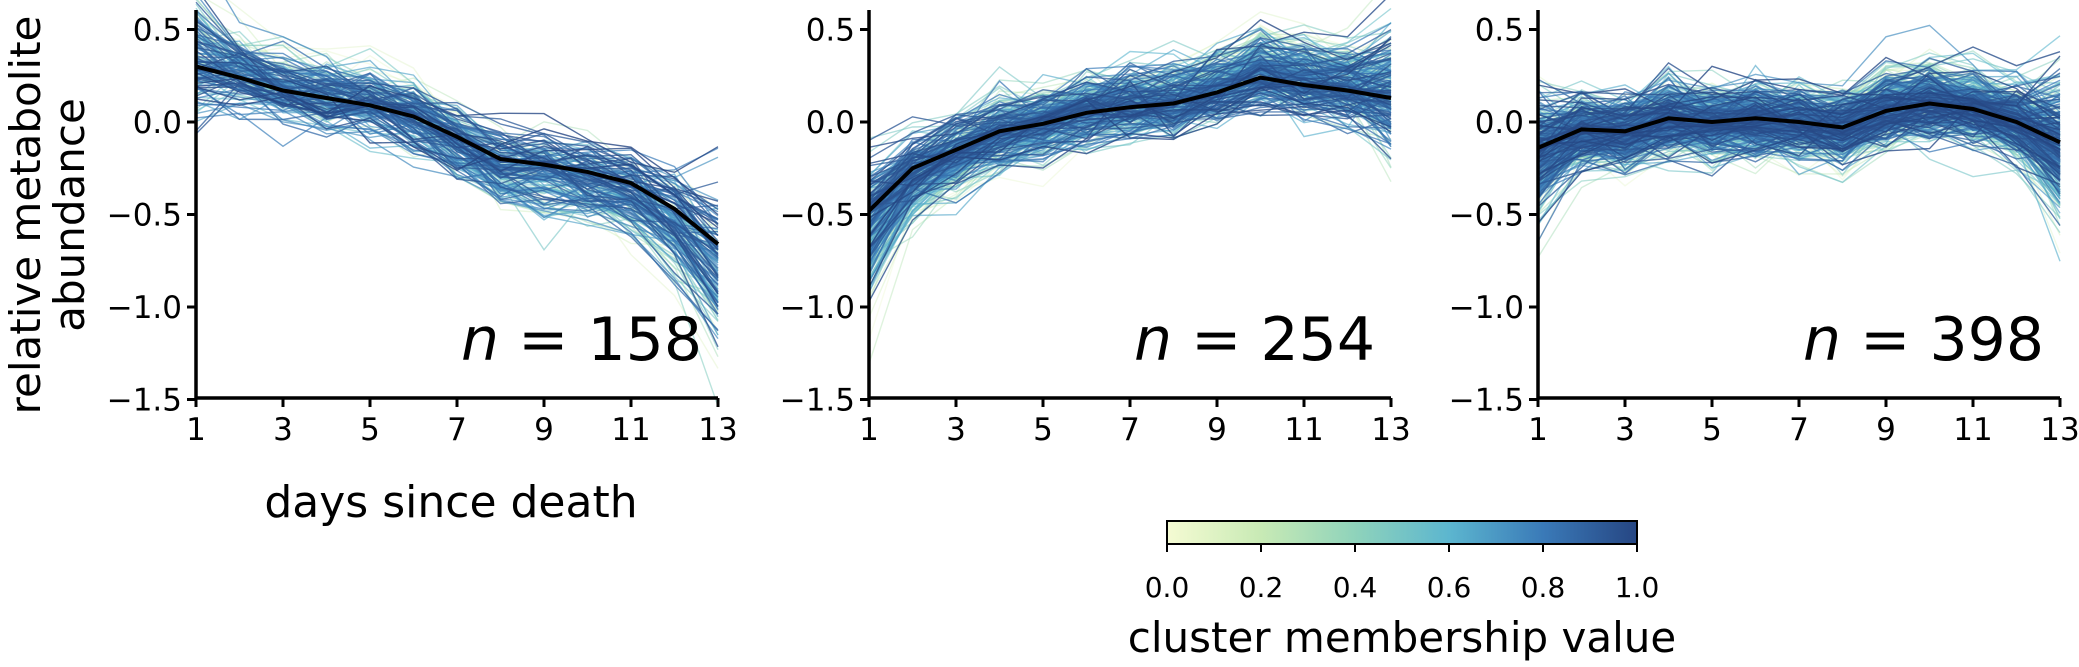 Image resolution: width=2079 pixels, height=667 pixels. I want to click on colorbar-tick-label: 0.0, so click(1167, 587).